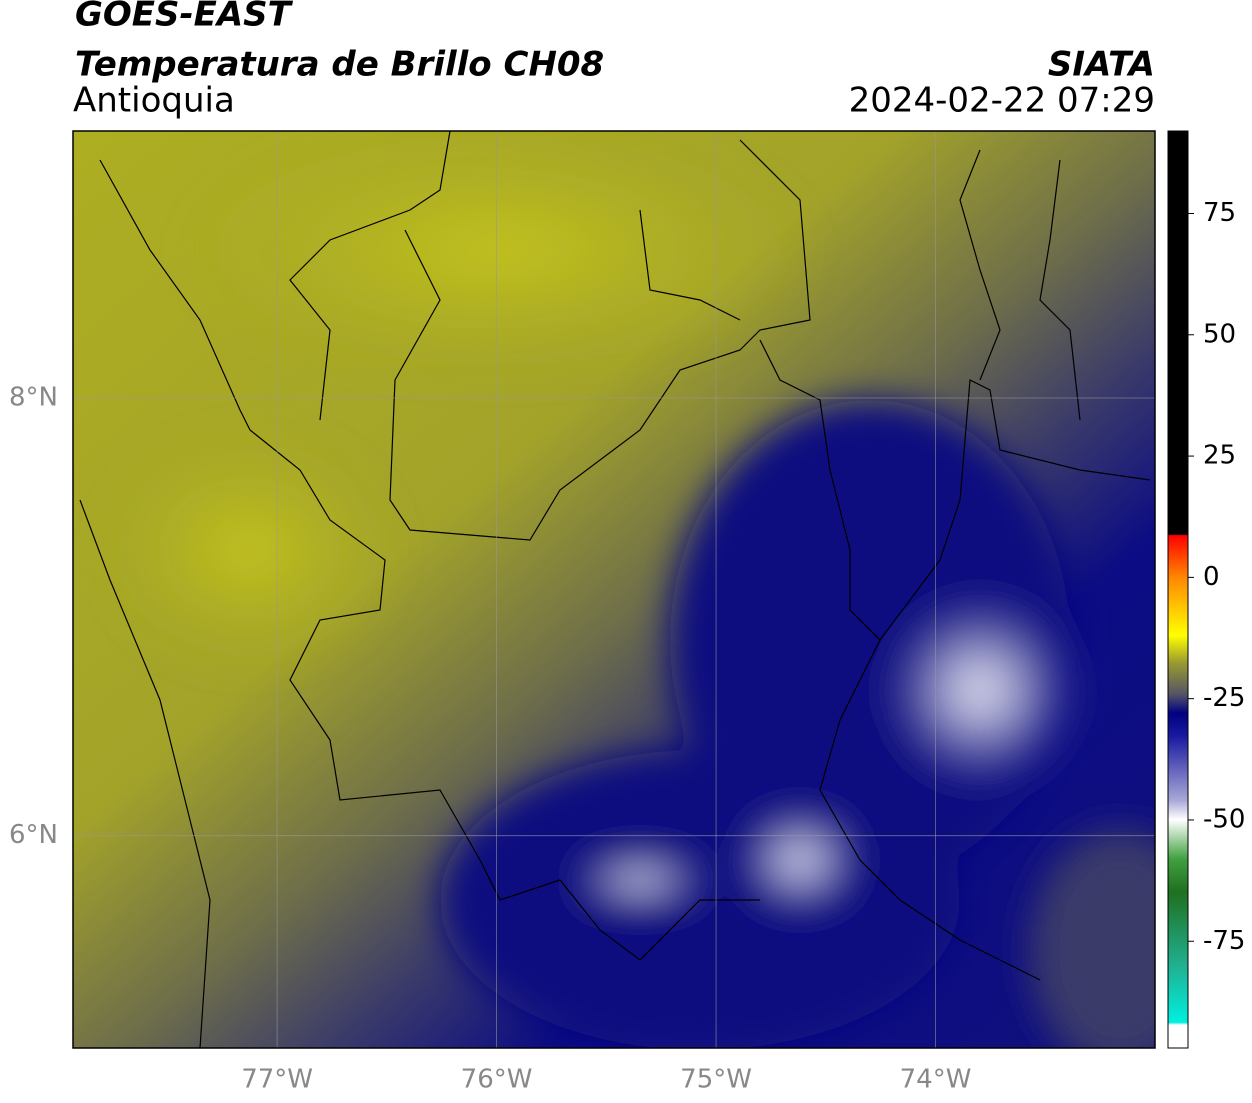  I want to click on x-tick-label: 77°W, so click(277, 1080).